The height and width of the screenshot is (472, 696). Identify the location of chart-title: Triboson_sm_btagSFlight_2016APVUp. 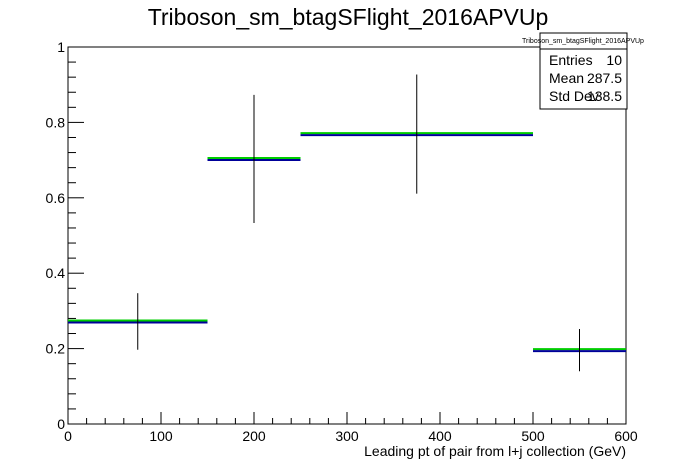
(348, 17).